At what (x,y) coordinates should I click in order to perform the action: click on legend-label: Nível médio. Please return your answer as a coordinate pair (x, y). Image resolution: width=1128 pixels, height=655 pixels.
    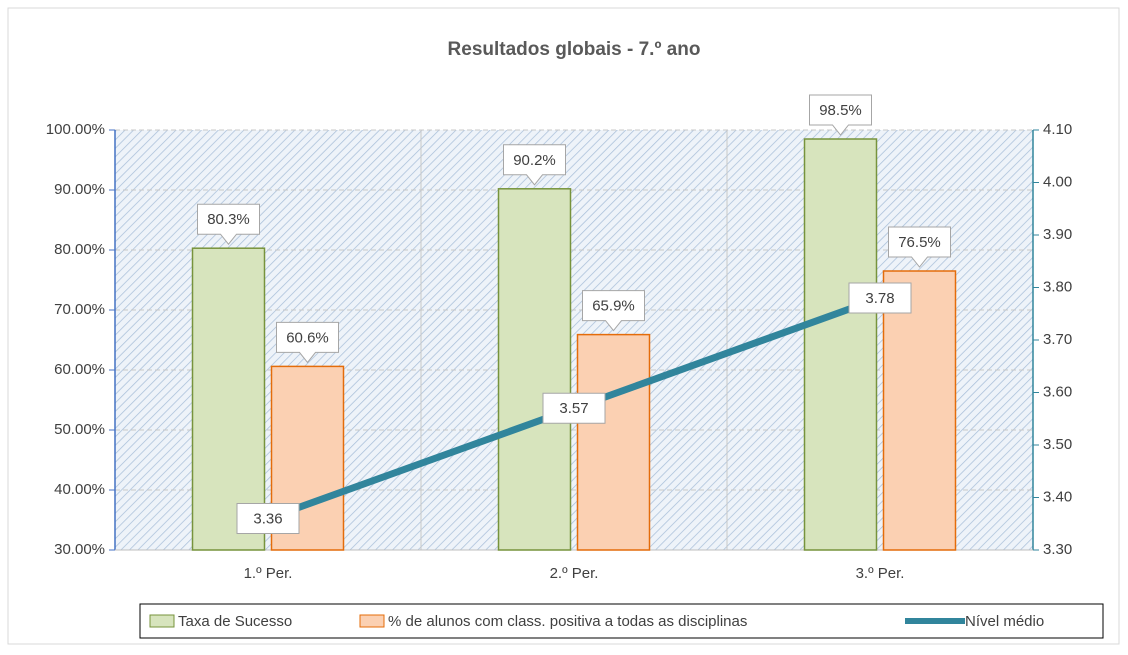
    Looking at the image, I should click on (1004, 621).